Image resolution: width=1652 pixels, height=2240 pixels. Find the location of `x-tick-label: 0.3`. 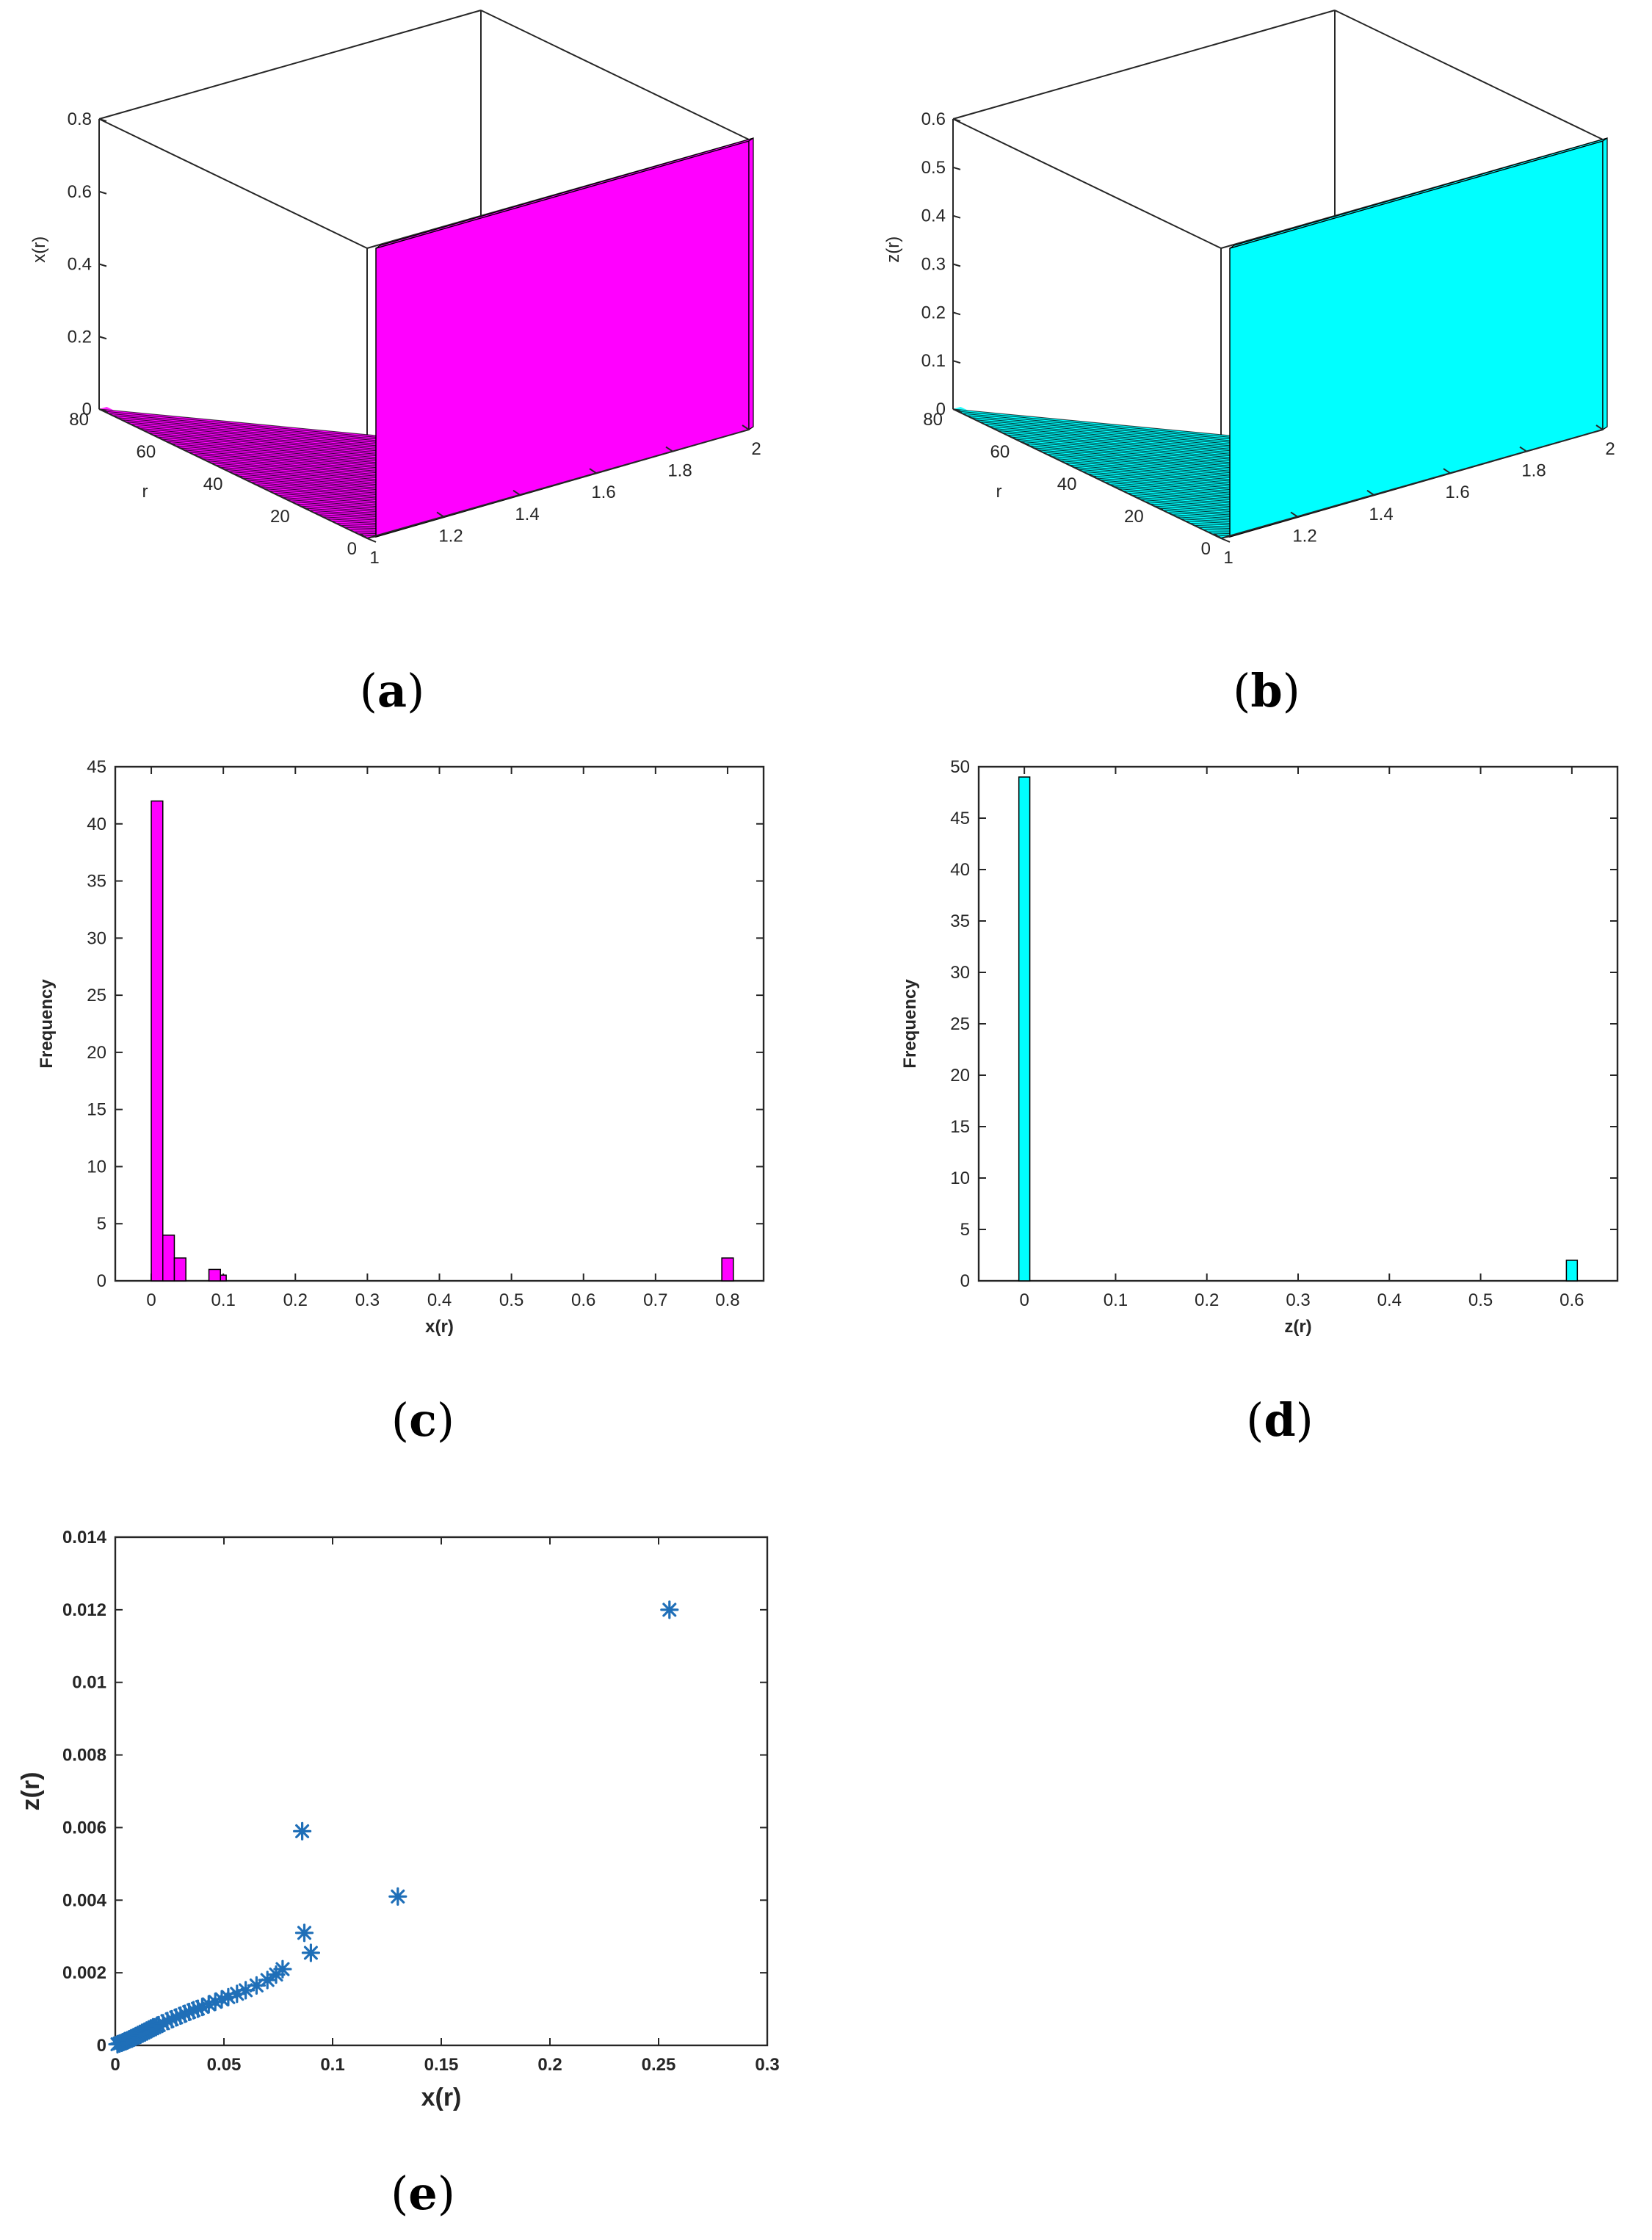

x-tick-label: 0.3 is located at coordinates (767, 2065).